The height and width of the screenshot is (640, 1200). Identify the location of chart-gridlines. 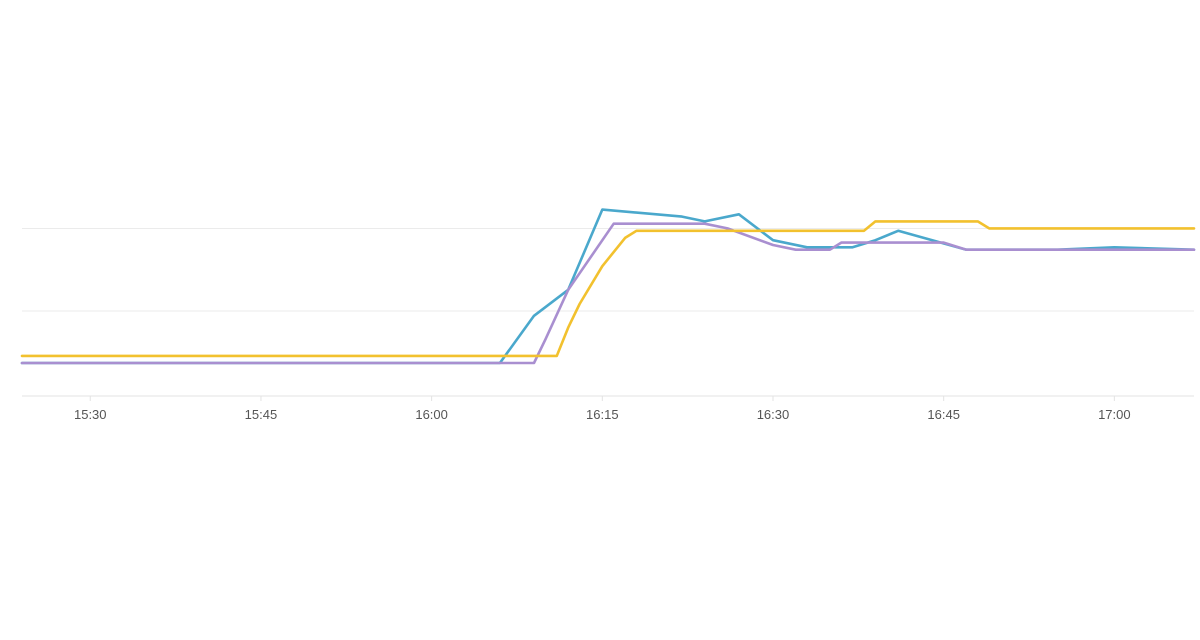
(608, 269).